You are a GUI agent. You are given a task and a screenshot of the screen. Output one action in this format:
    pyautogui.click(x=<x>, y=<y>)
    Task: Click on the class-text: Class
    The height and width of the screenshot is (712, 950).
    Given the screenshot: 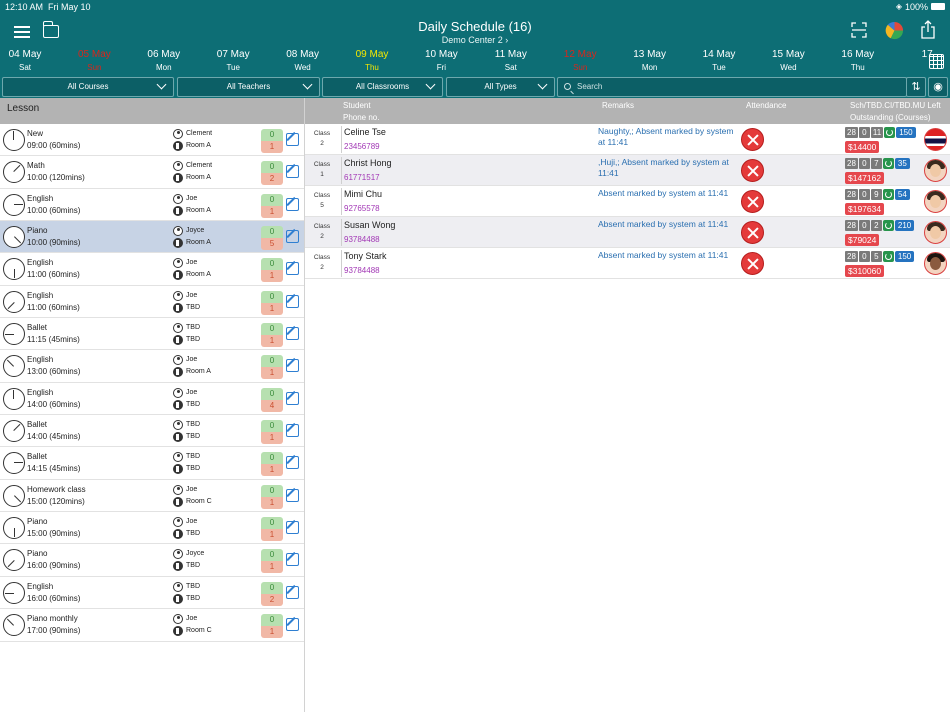 What is the action you would take?
    pyautogui.click(x=322, y=133)
    